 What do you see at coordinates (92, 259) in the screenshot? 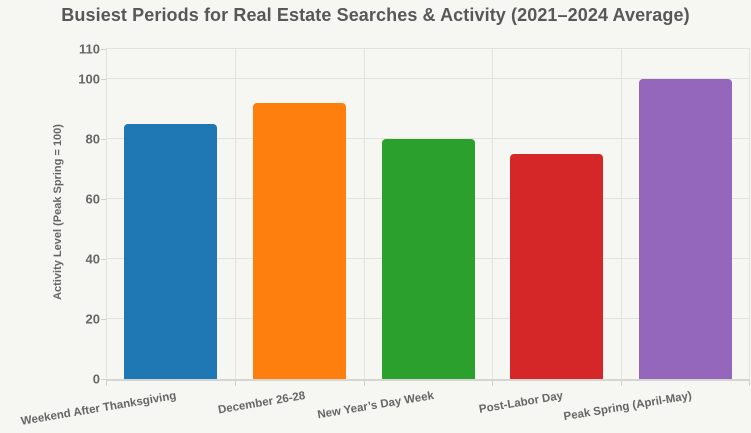
I see `y-tick-label: 40` at bounding box center [92, 259].